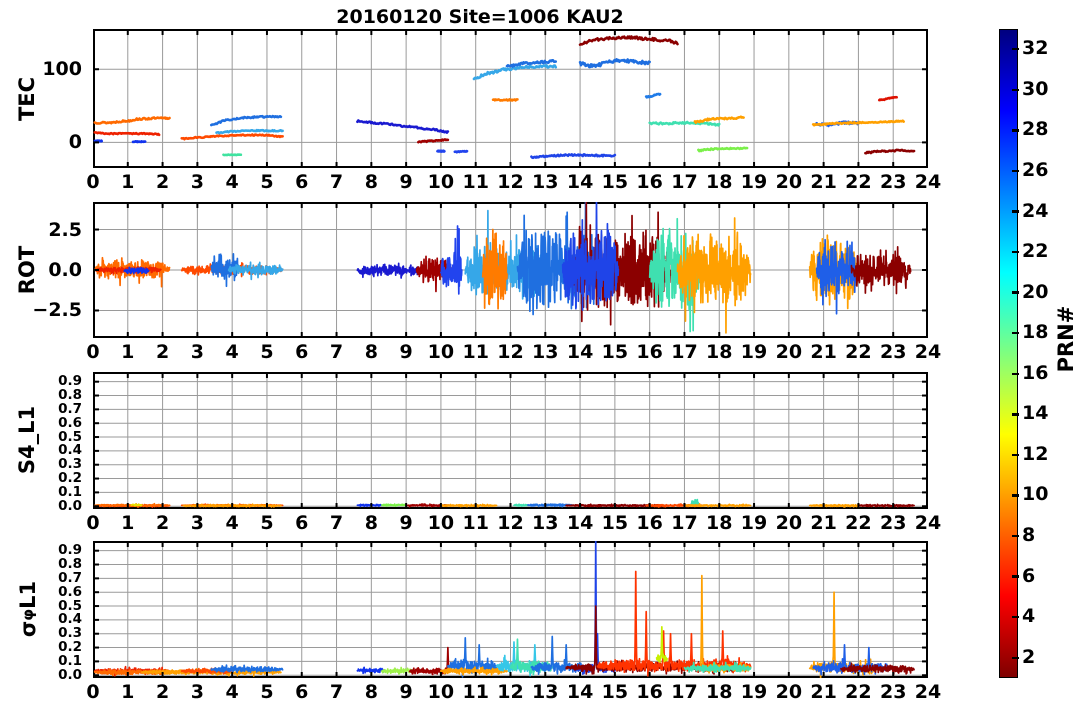  I want to click on panel-s4l1-yticks: 0.0 0.1 0.2 0.3 0.4 0.5 0.6 0.7 0.8 0.9, so click(44, 442).